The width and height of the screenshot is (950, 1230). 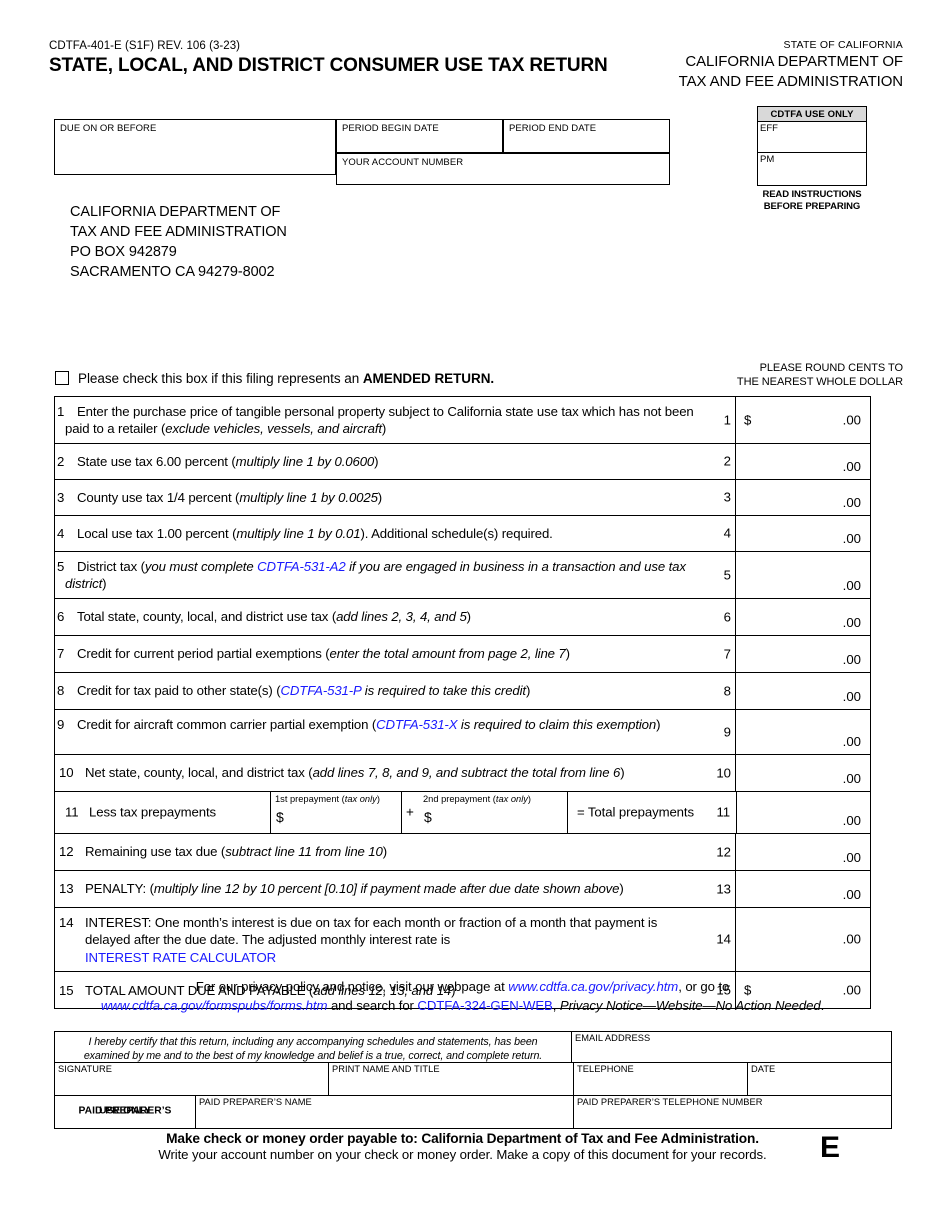 I want to click on due-on-or-before-label: DUE ON OR BEFORE, so click(x=108, y=128).